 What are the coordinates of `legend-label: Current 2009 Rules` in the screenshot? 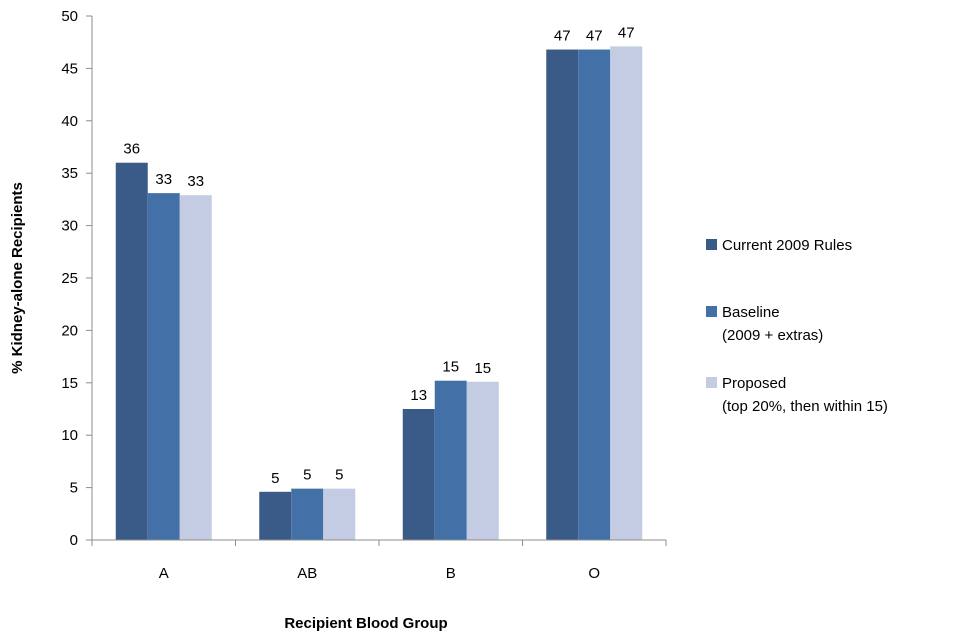 It's located at (787, 245).